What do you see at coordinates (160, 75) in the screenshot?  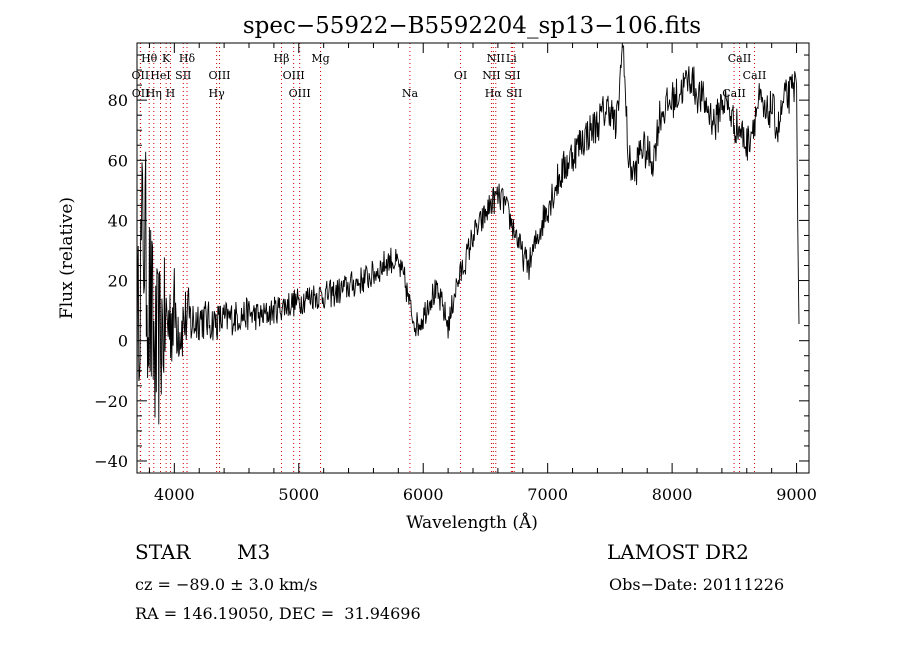 I see `line-label: HeI` at bounding box center [160, 75].